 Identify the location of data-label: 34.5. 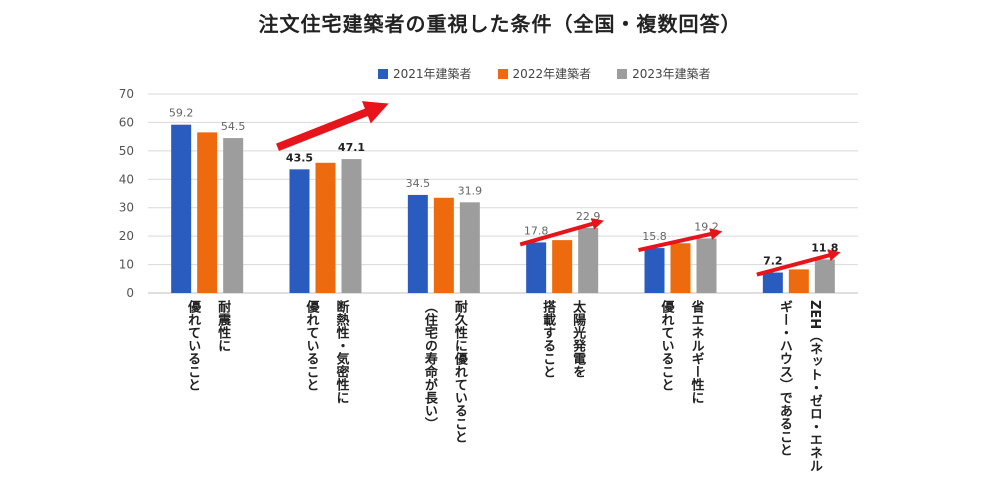
(418, 183).